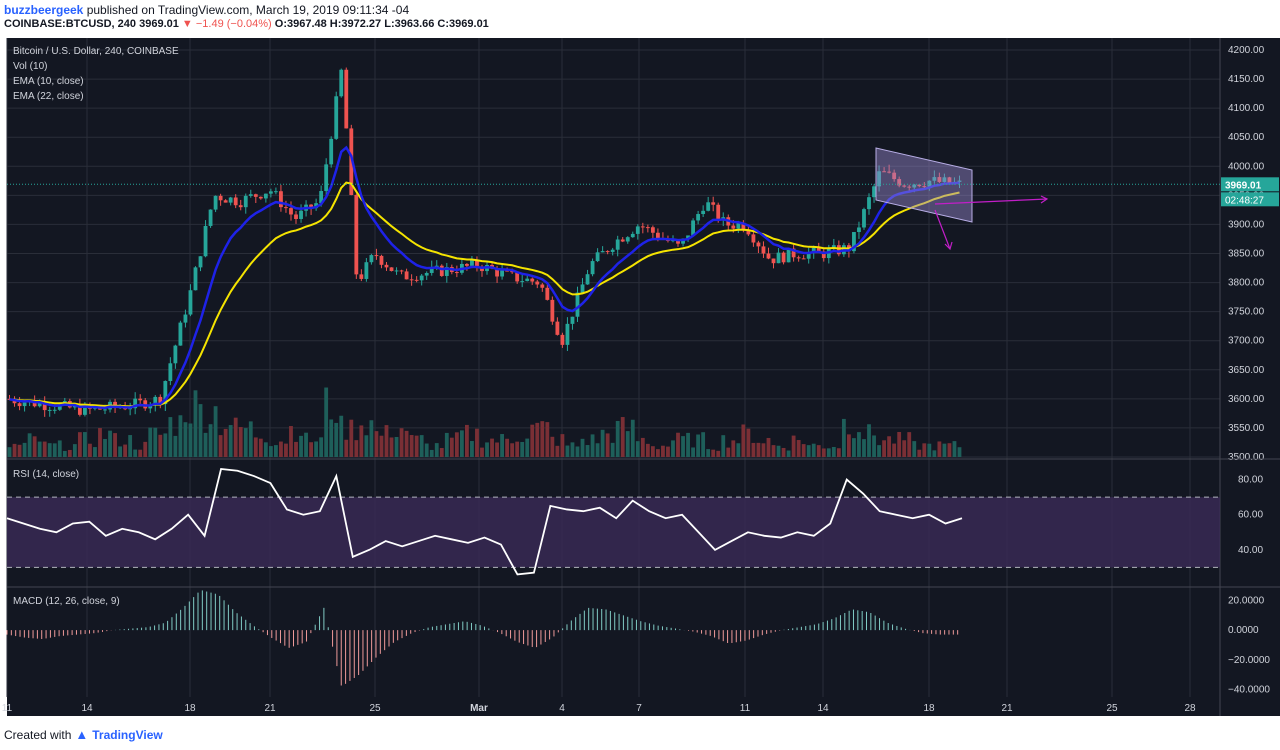  What do you see at coordinates (46, 474) in the screenshot?
I see `legend-rsi: RSI (14, close)` at bounding box center [46, 474].